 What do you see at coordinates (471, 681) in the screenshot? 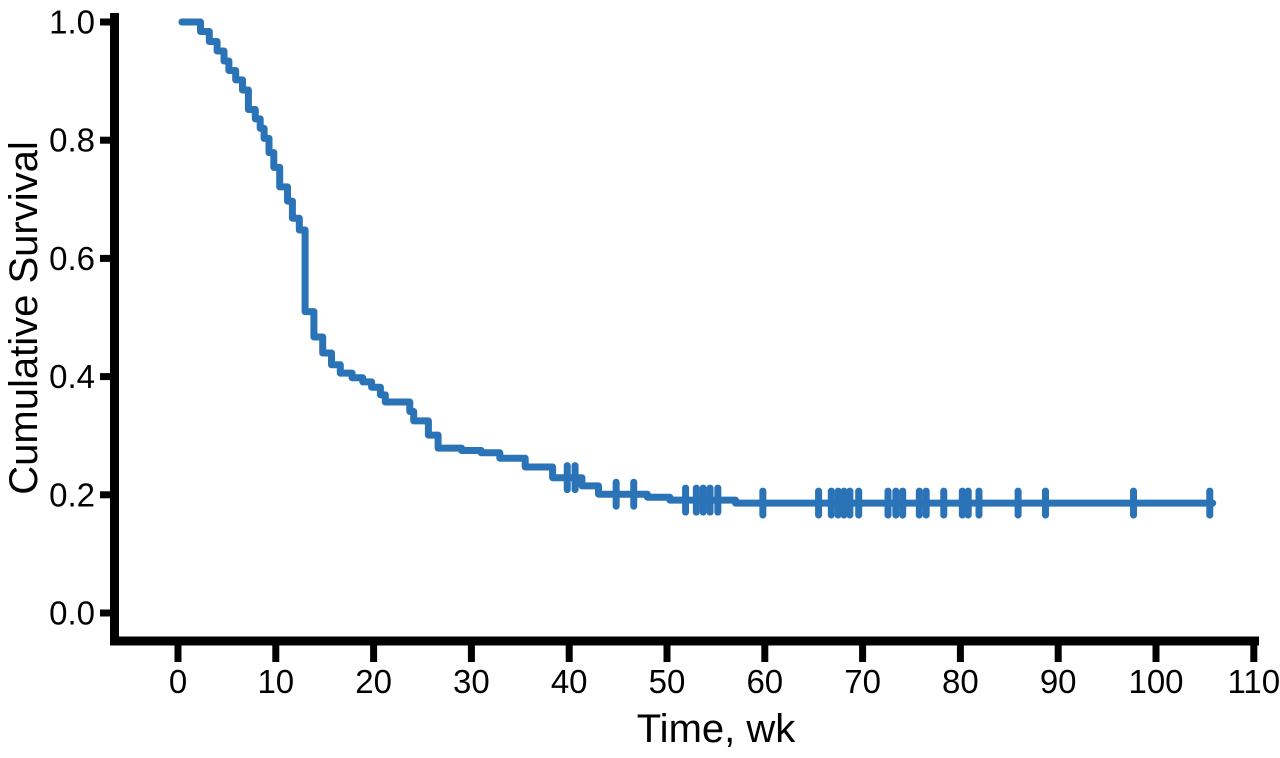
I see `x-tick-label: 30` at bounding box center [471, 681].